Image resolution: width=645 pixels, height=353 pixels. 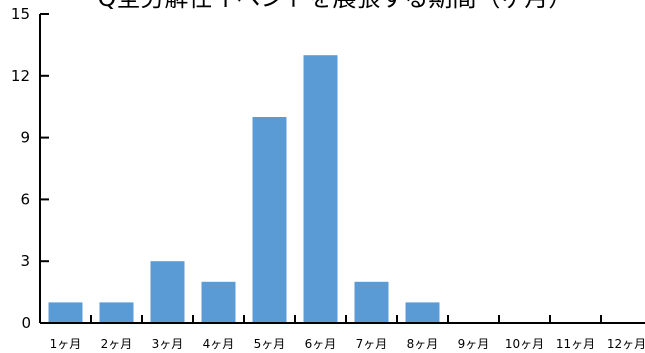 What do you see at coordinates (26, 323) in the screenshot?
I see `y-tick-label: 0` at bounding box center [26, 323].